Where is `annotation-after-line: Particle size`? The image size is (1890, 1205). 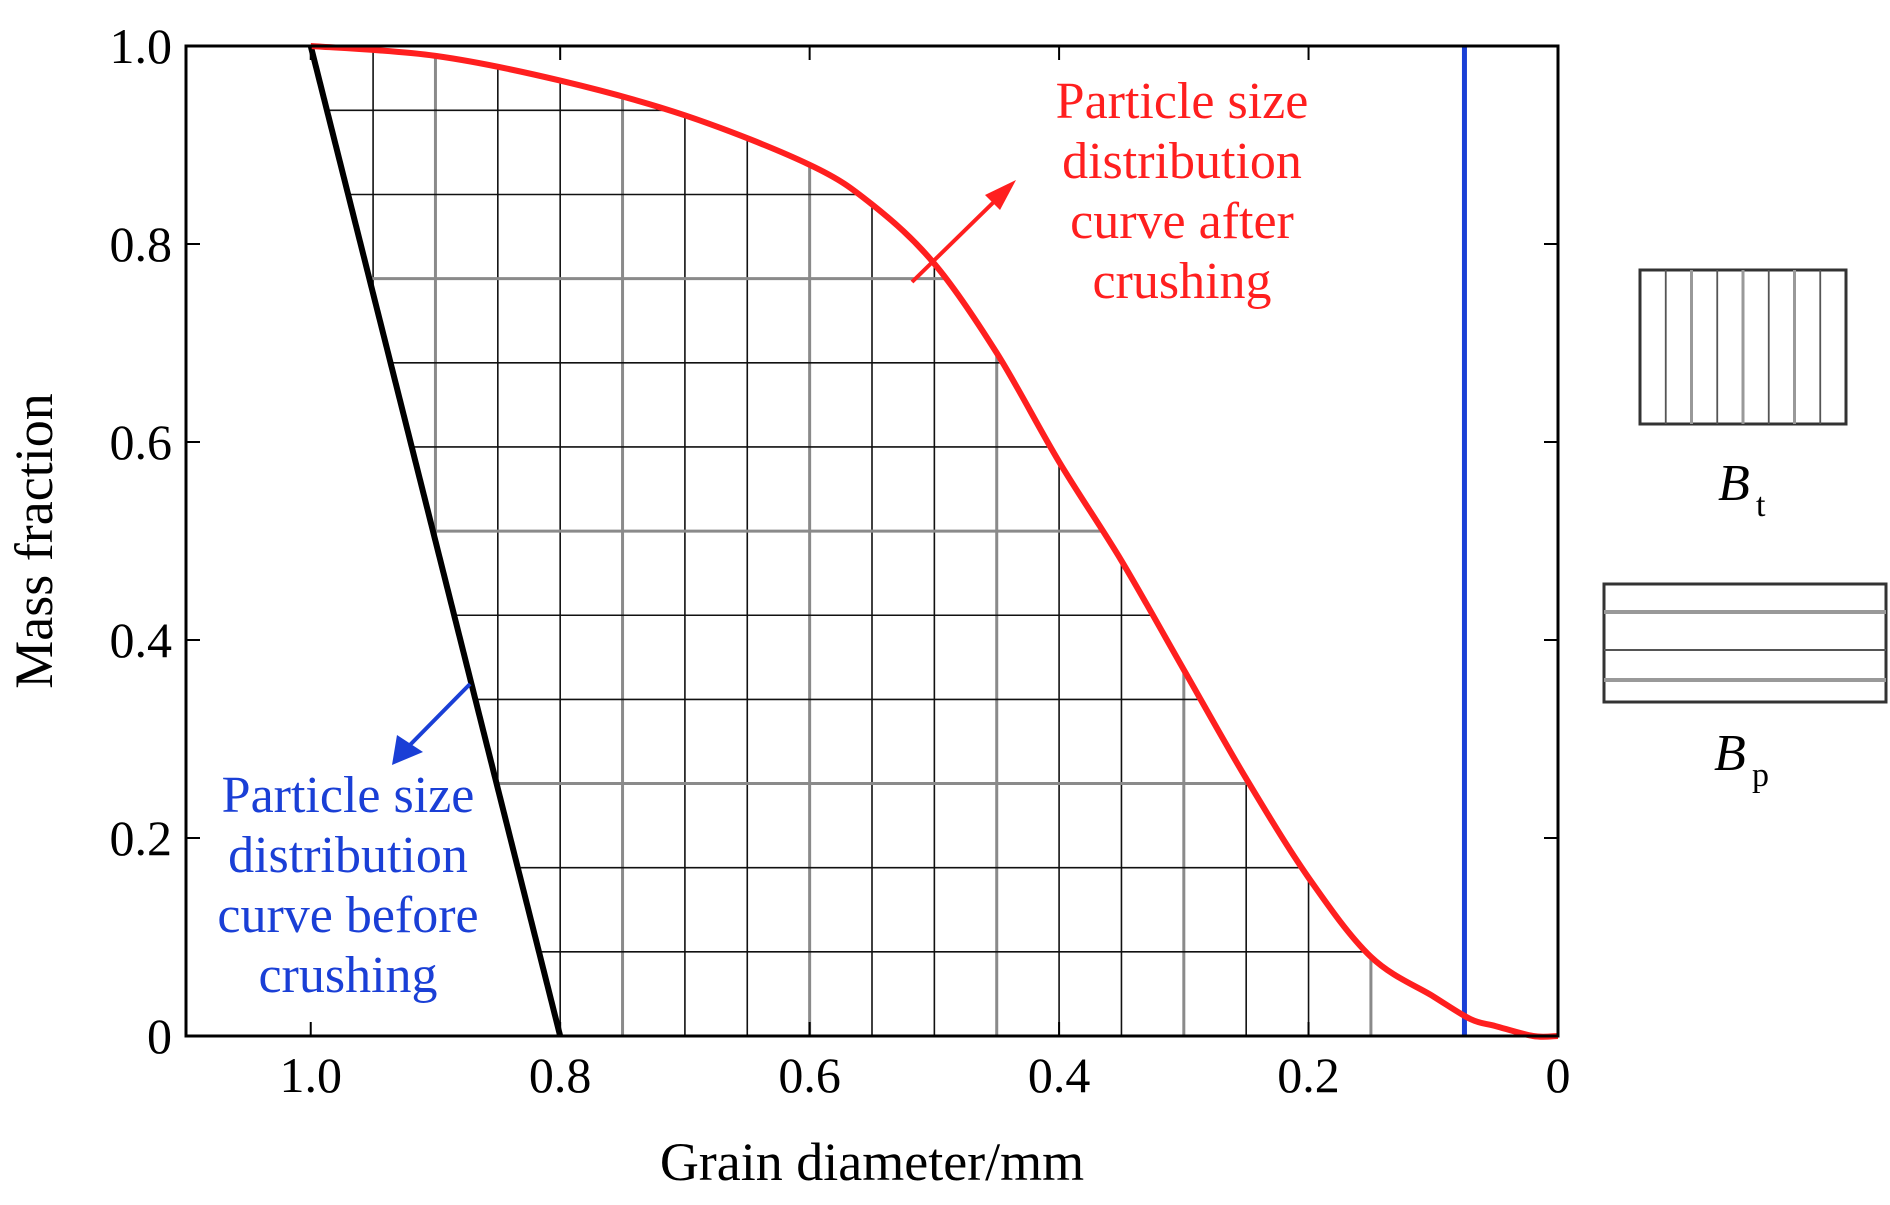 annotation-after-line: Particle size is located at coordinates (1182, 101).